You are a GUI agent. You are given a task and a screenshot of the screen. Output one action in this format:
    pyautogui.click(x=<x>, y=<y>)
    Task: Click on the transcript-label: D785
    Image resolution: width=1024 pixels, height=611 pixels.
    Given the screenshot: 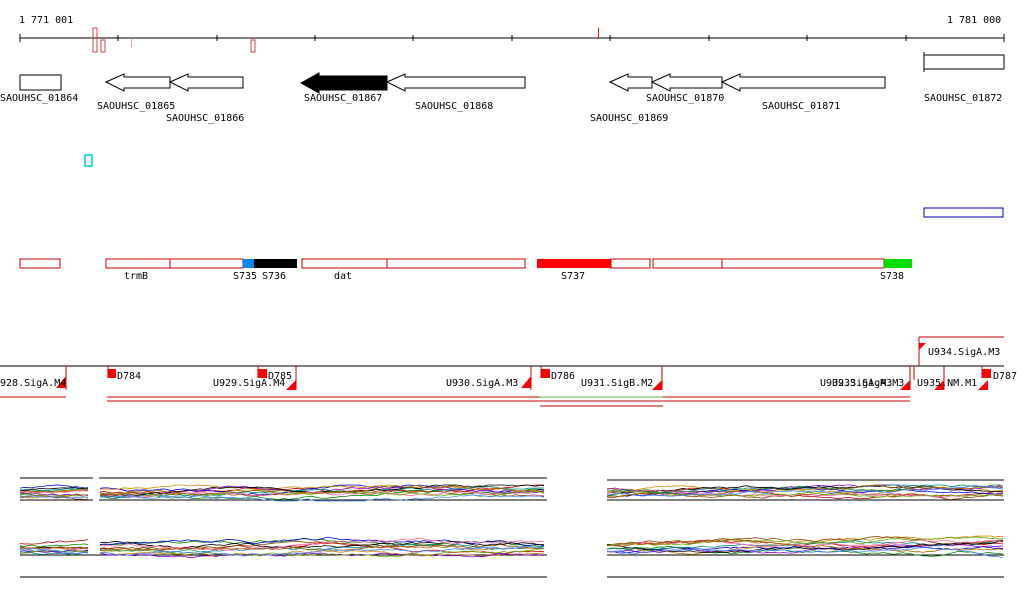 What is the action you would take?
    pyautogui.click(x=280, y=376)
    